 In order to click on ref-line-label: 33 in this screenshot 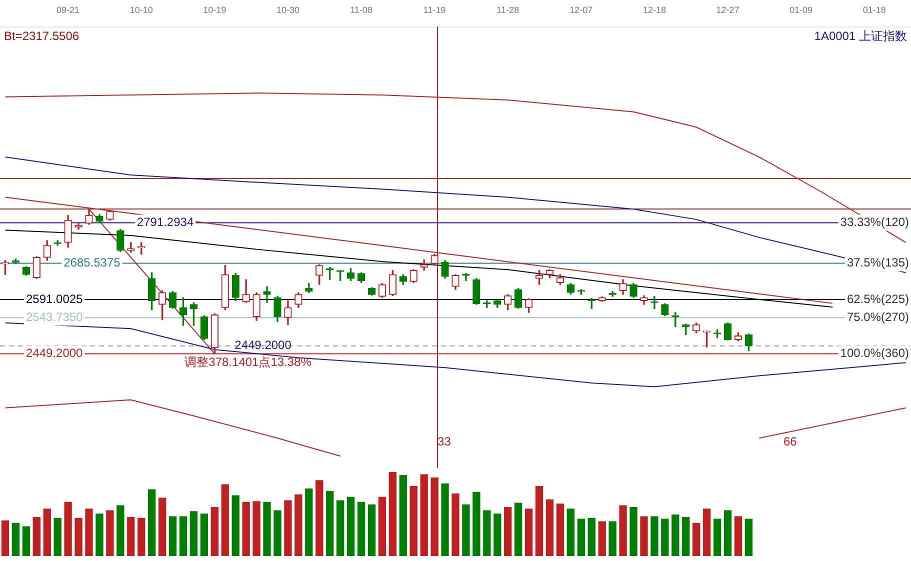, I will do `click(445, 441)`.